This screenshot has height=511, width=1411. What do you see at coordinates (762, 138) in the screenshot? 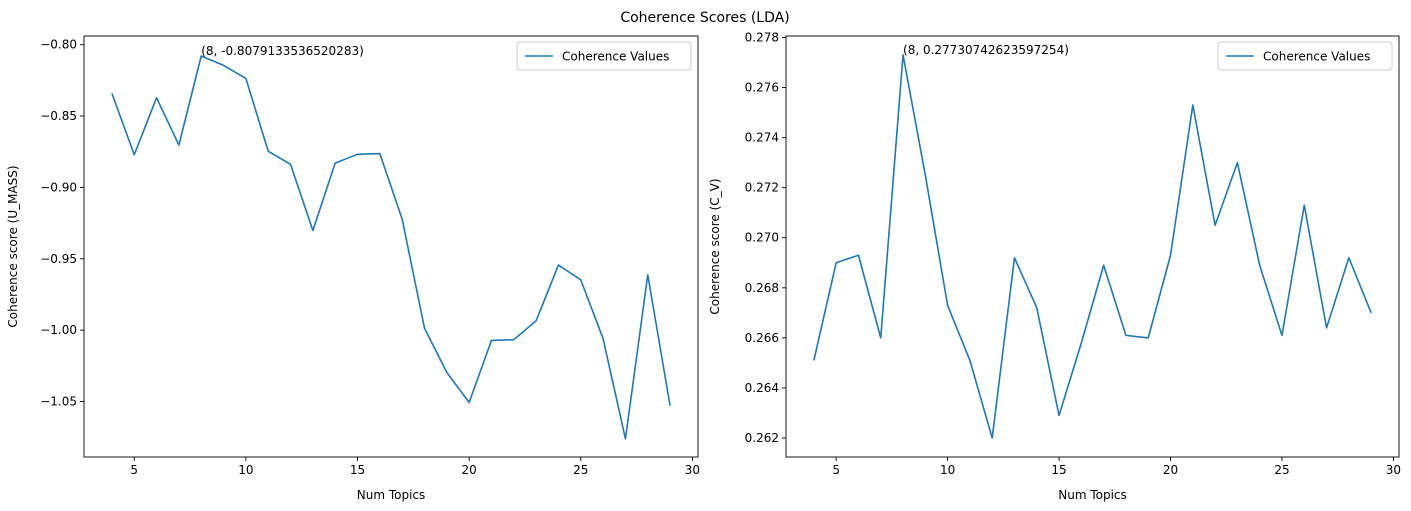
I see `y-tick-label: 0.274` at bounding box center [762, 138].